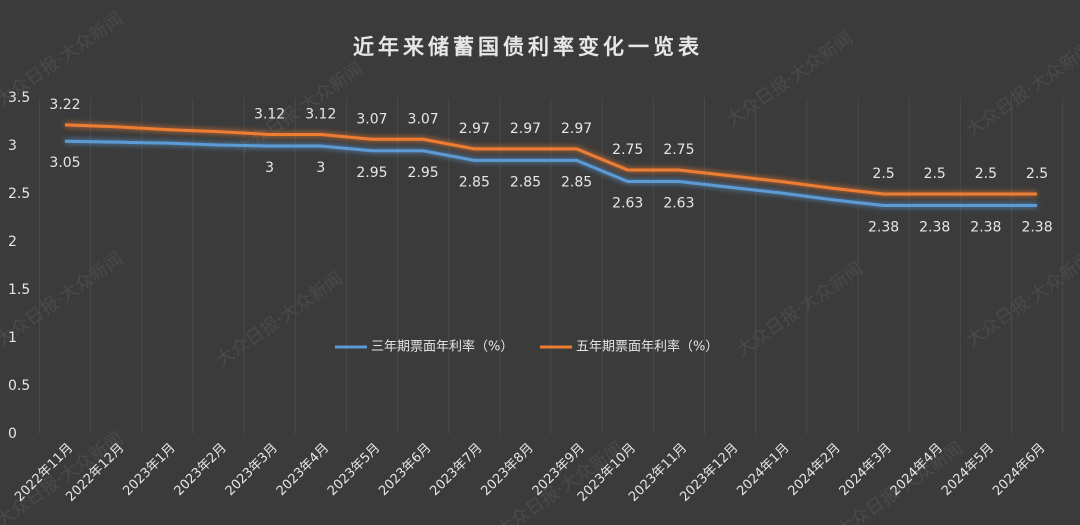 This screenshot has height=525, width=1080. What do you see at coordinates (12, 434) in the screenshot?
I see `y-tick-label: 0` at bounding box center [12, 434].